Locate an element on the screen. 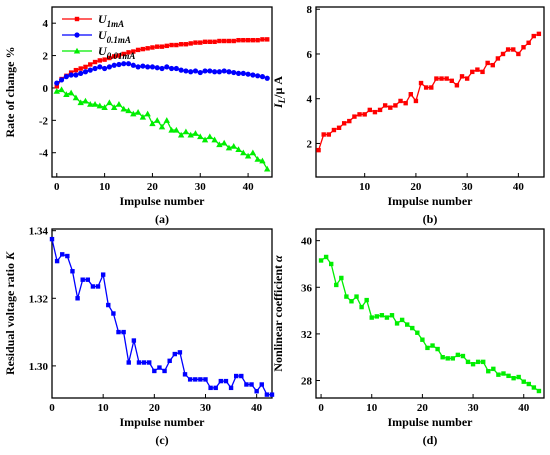 This screenshot has width=550, height=455. y-axis-label: IL/μ A is located at coordinates (279, 92).